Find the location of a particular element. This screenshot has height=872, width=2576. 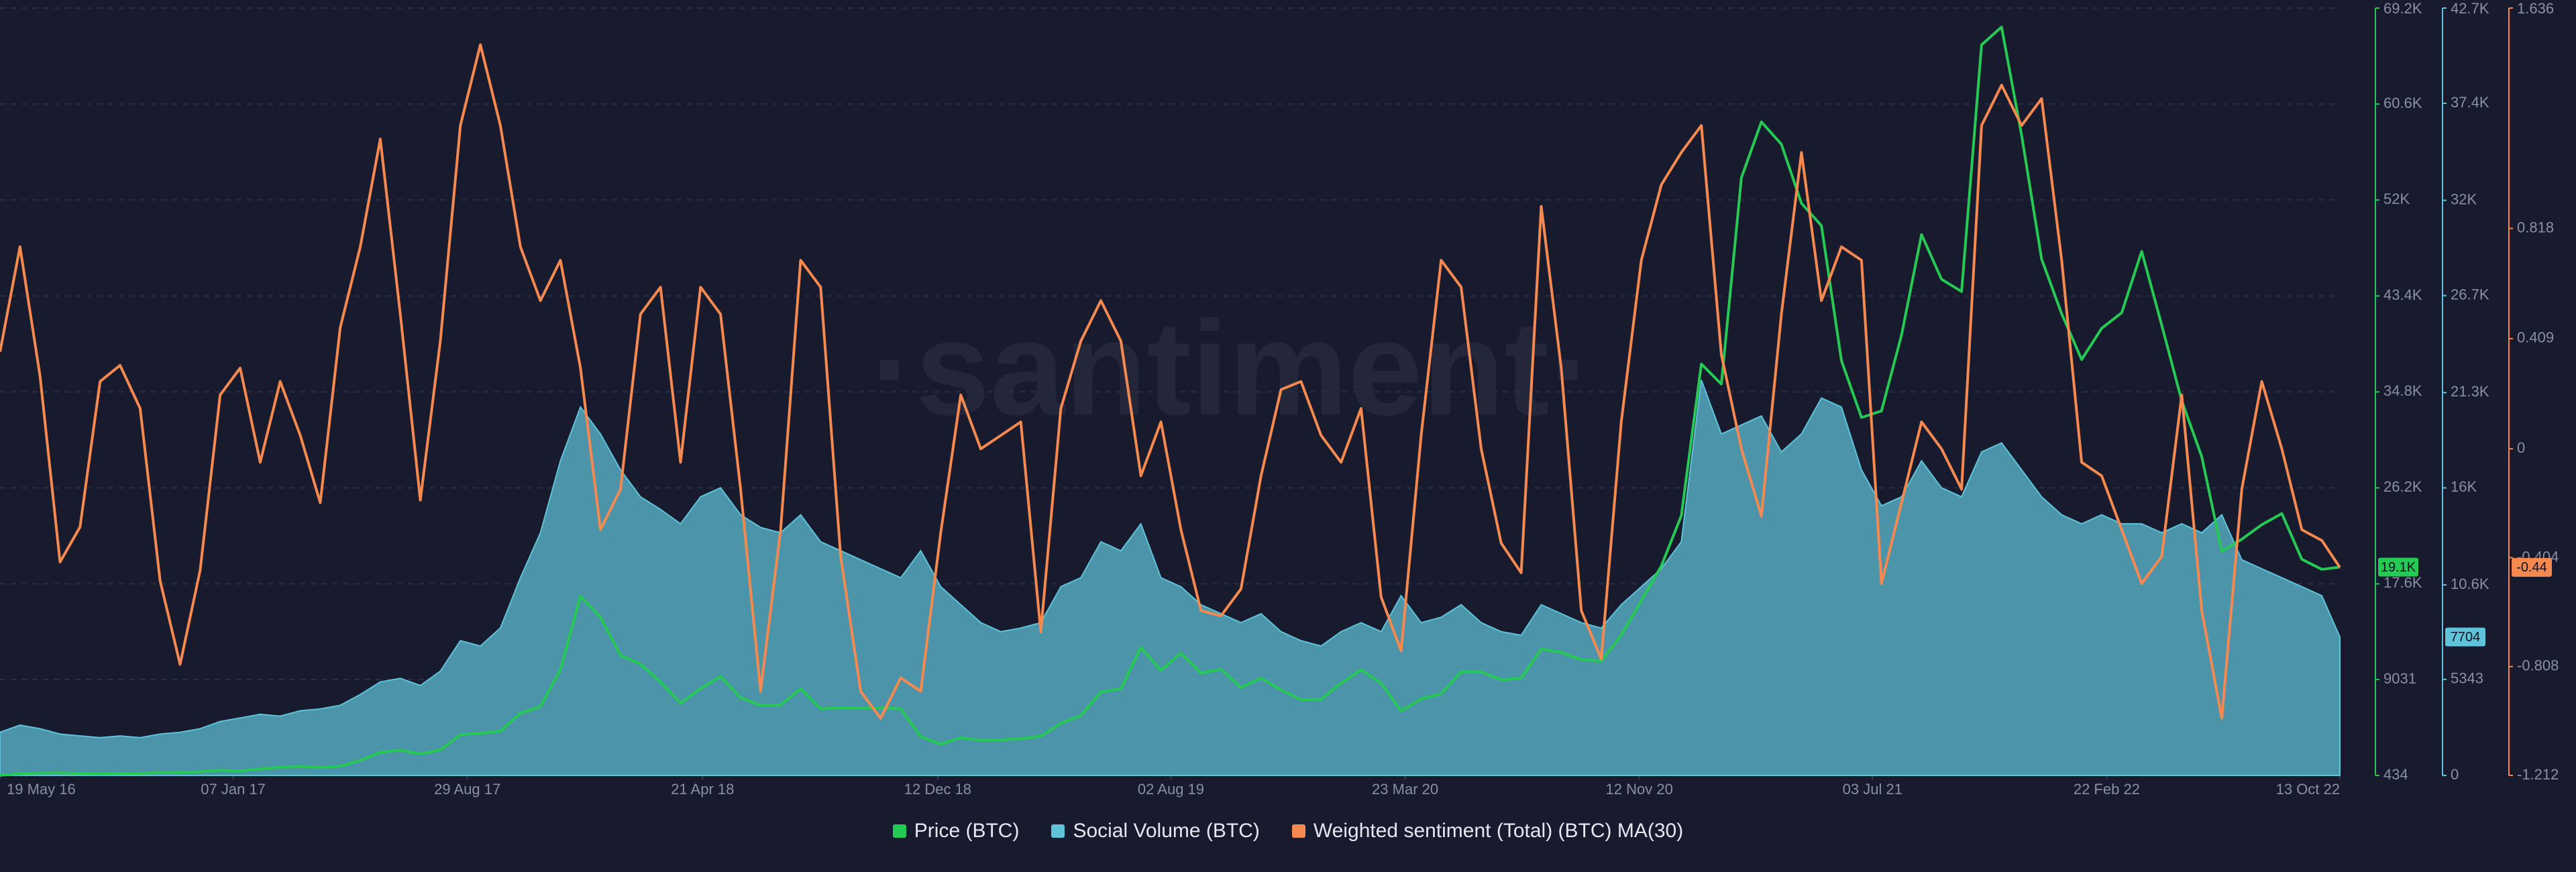

y-tick-label: 434 is located at coordinates (2395, 774).